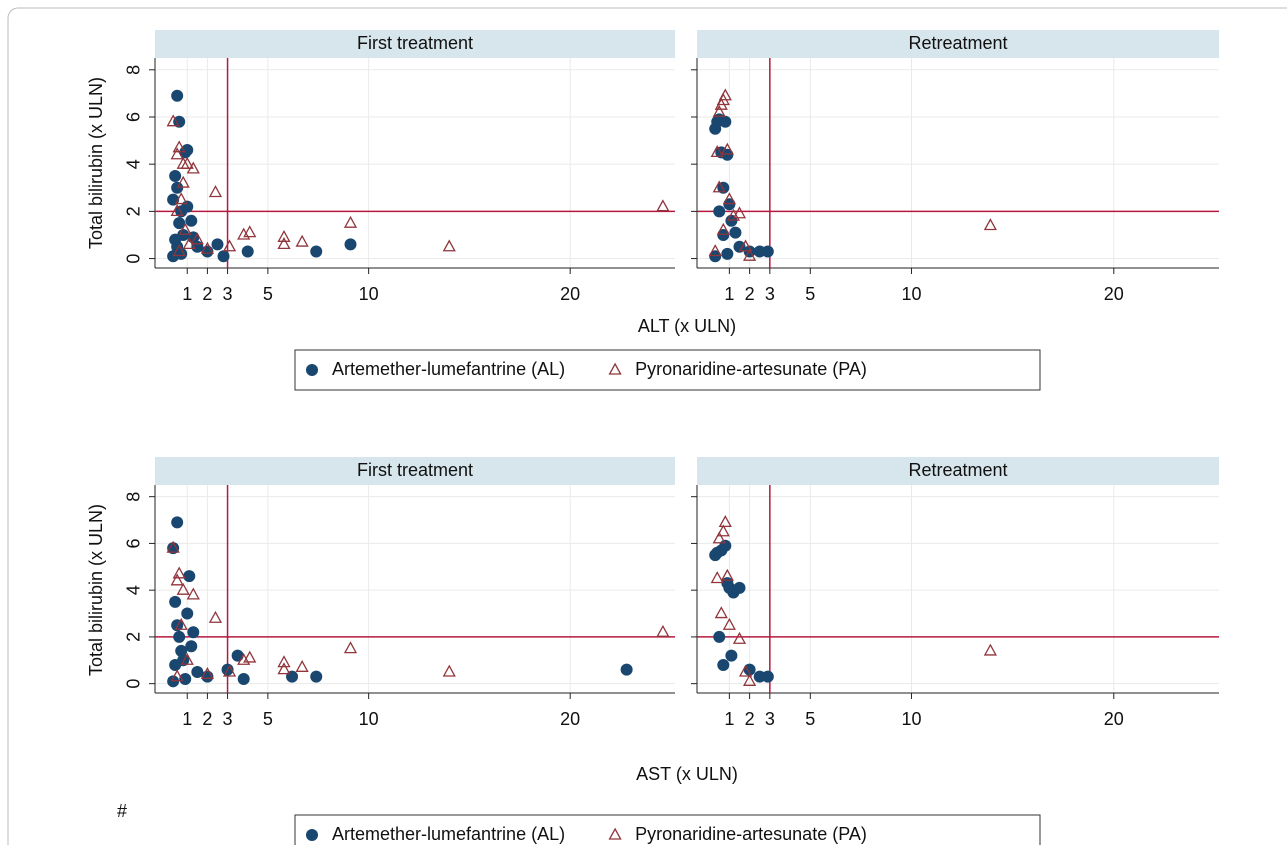 This screenshot has width=1287, height=845. Describe the element at coordinates (415, 470) in the screenshot. I see `panel-title: First treatment` at that location.